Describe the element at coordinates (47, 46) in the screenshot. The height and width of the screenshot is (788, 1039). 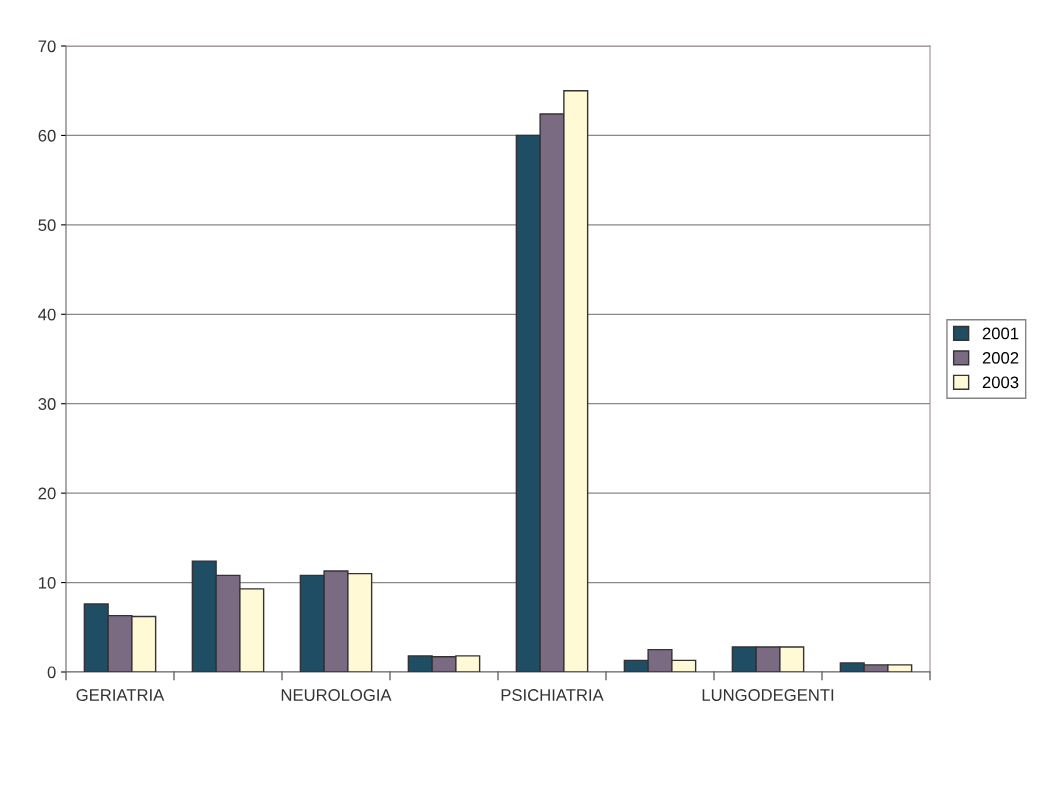
I see `y-tick-label: 70` at that location.